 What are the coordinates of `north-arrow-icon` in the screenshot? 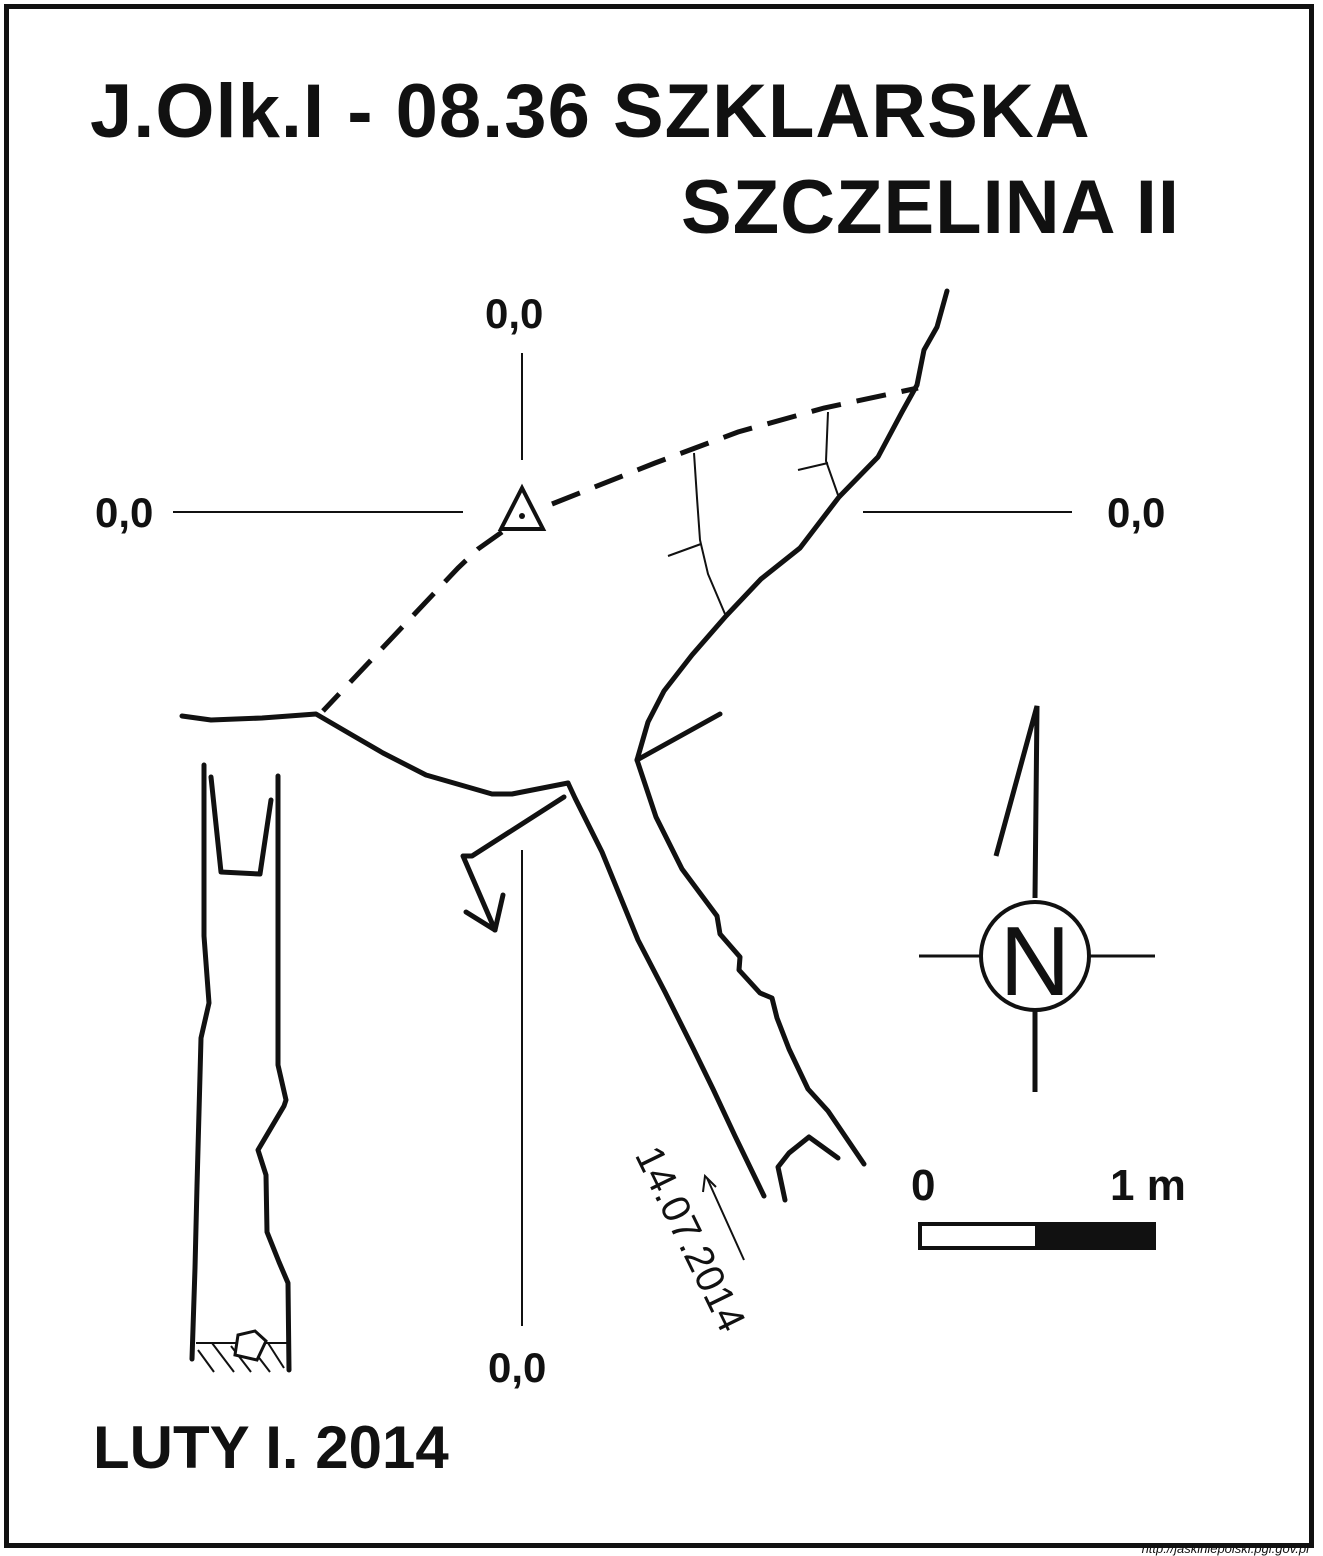 It's located at (1037, 898).